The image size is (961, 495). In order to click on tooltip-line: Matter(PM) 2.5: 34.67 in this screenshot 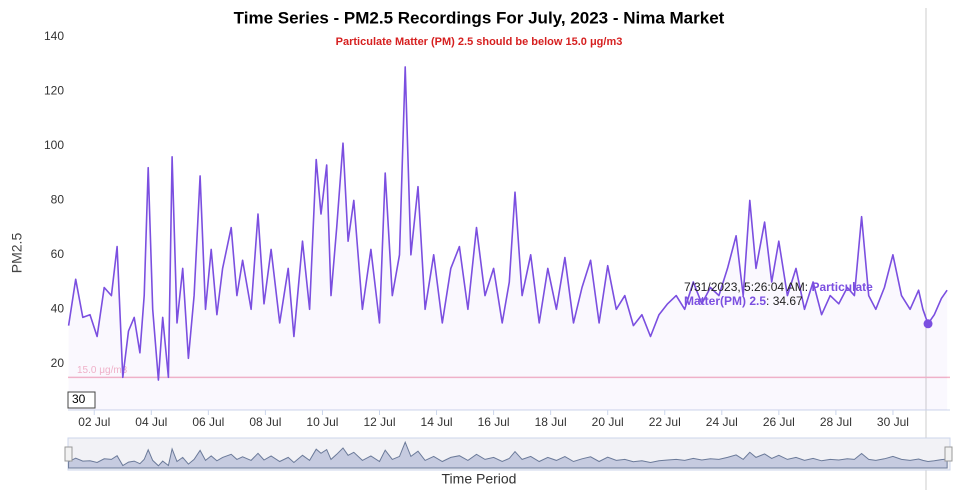, I will do `click(743, 301)`.